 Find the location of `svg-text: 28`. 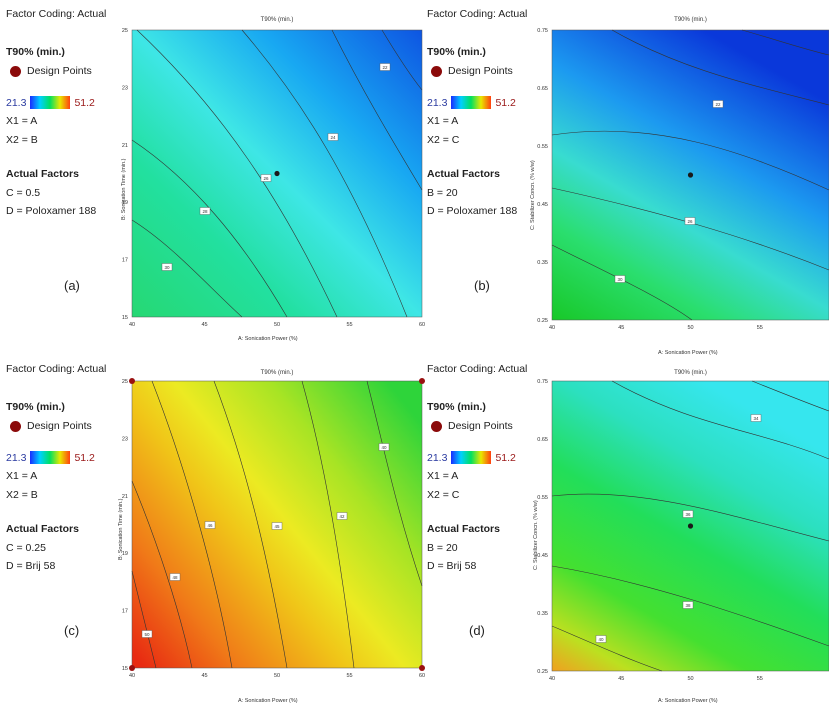

svg-text: 28 is located at coordinates (205, 211).